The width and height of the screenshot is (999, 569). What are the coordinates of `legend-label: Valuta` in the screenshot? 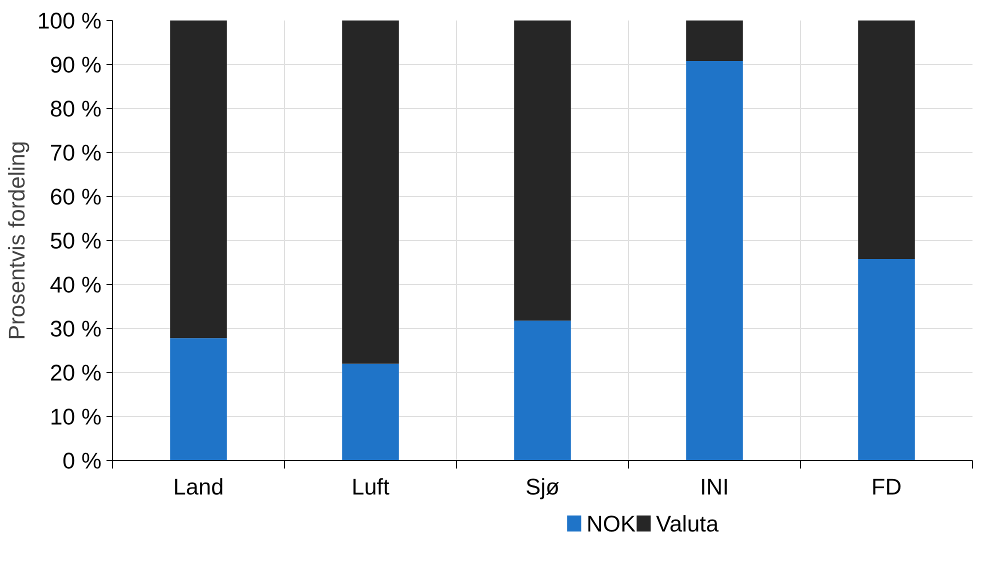 It's located at (687, 523).